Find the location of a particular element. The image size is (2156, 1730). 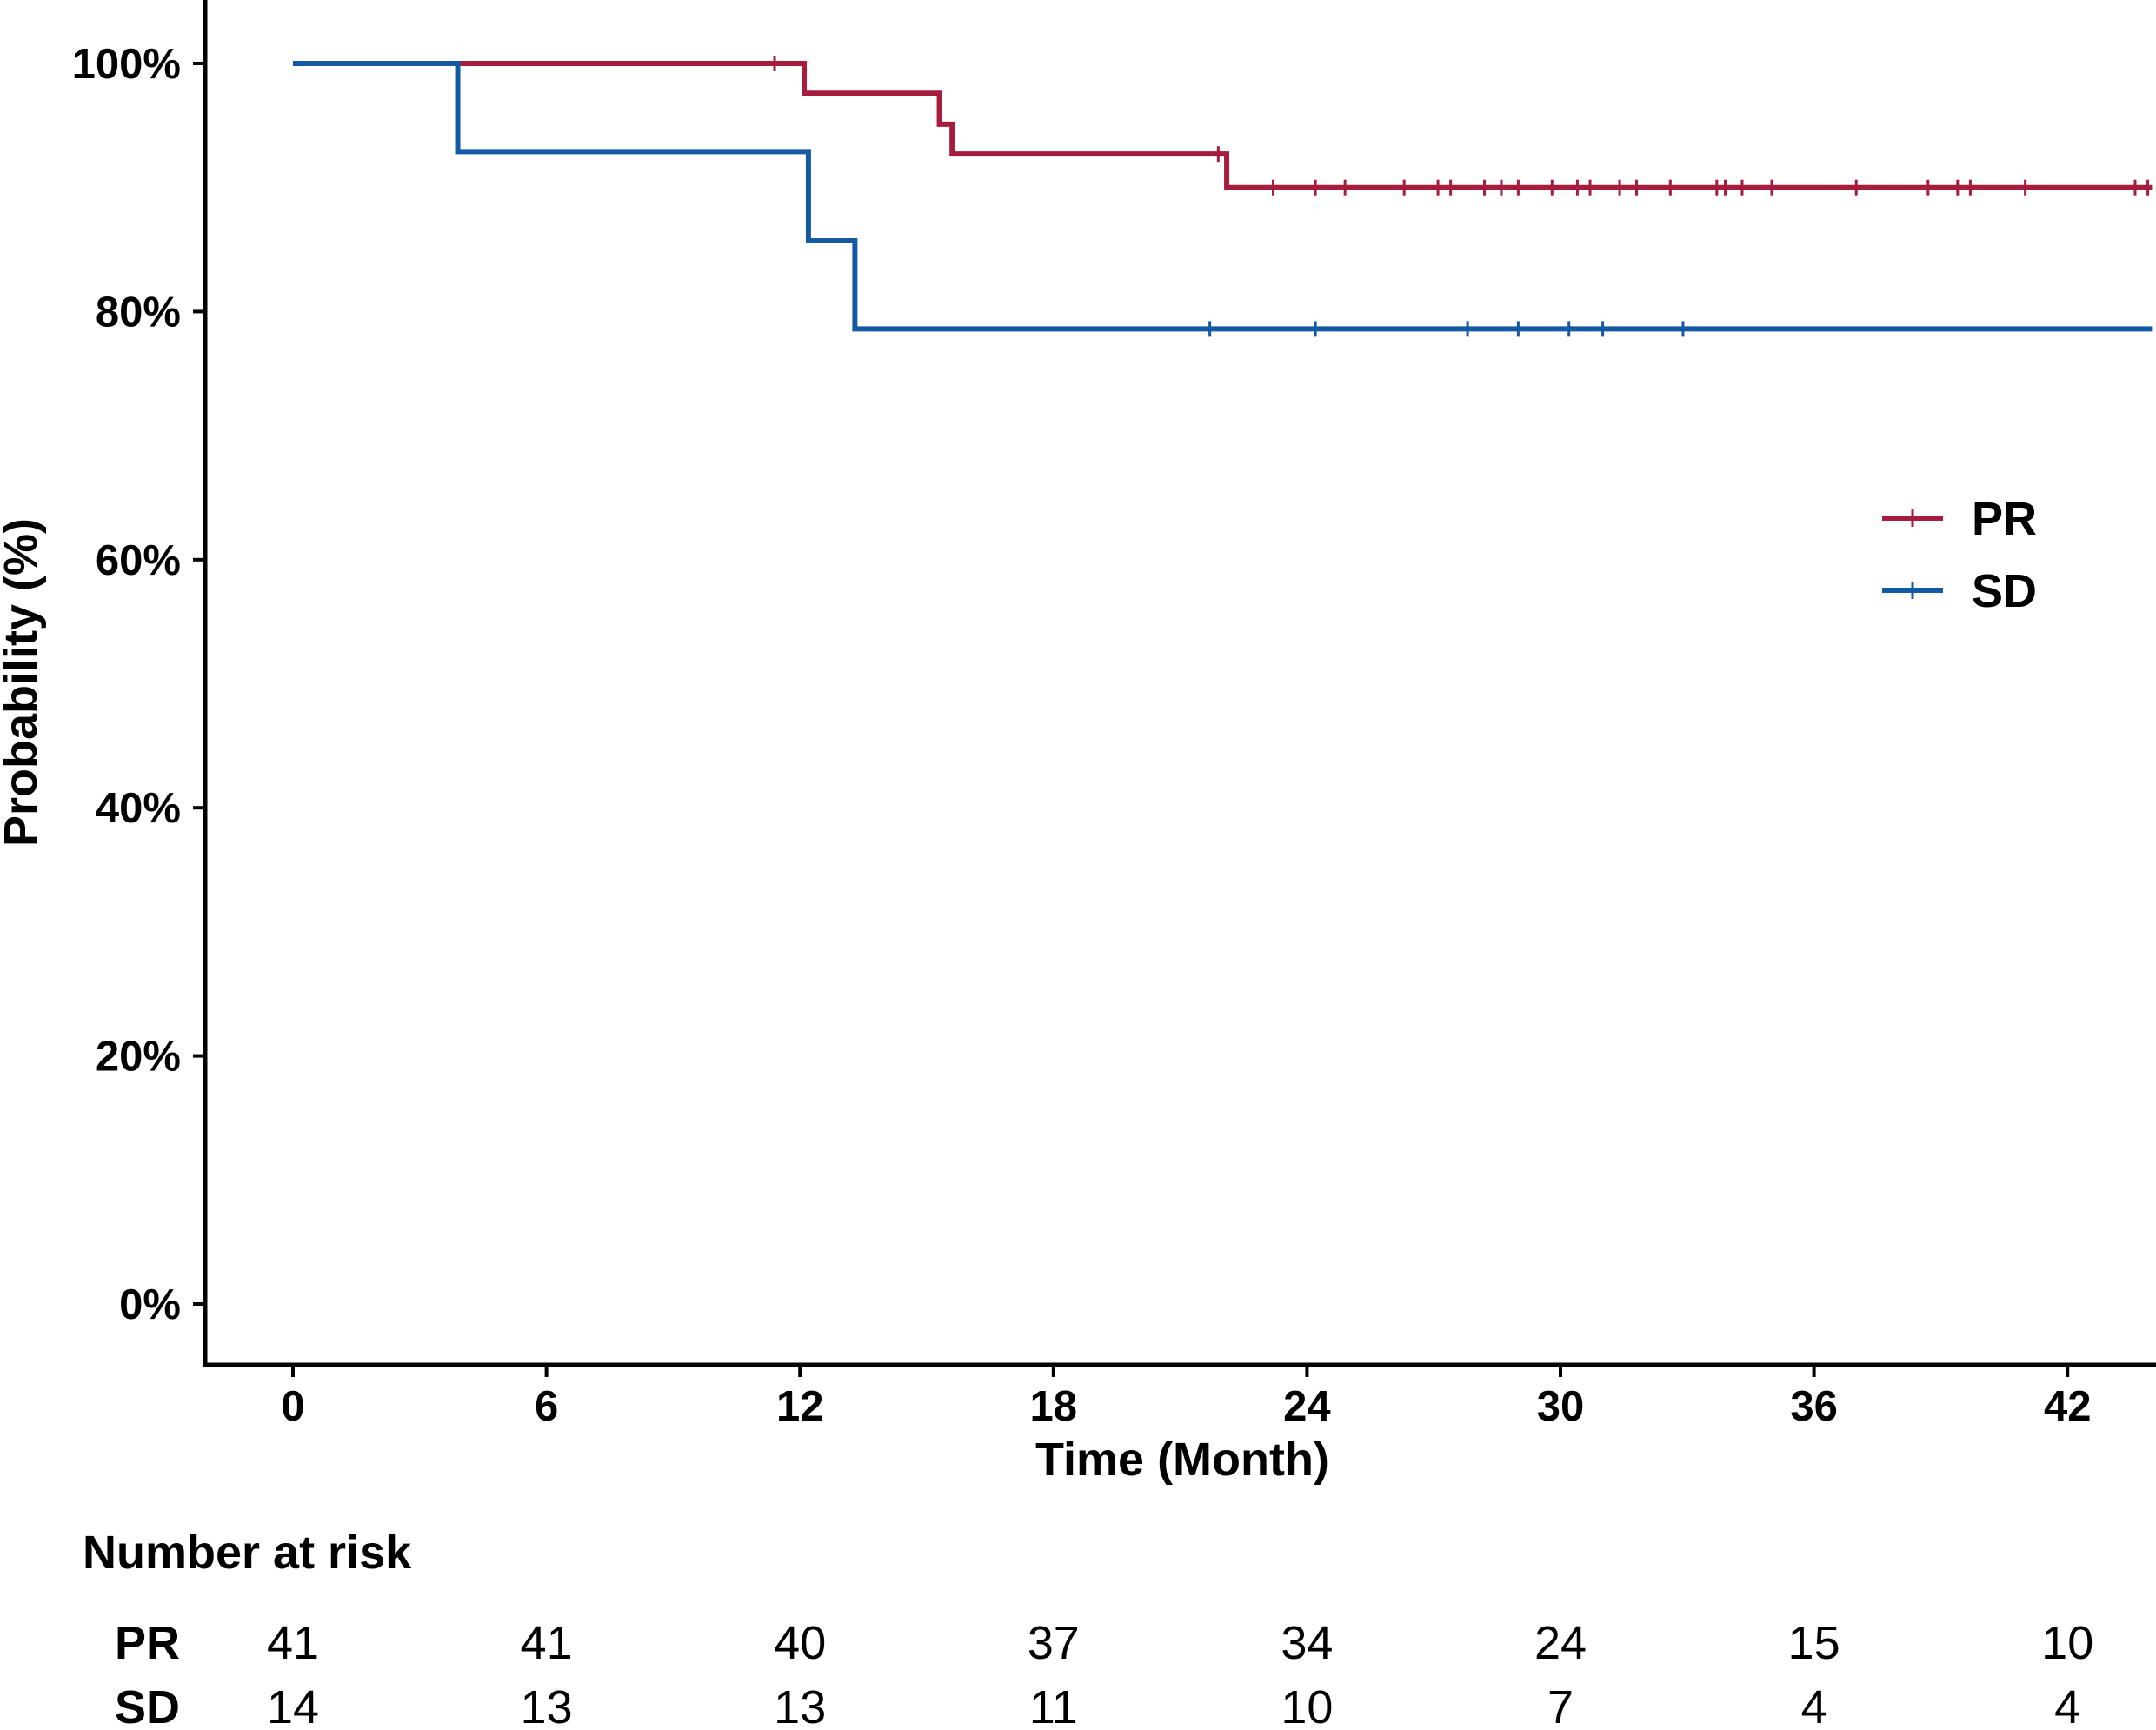

risk-sd-value-42: 4 is located at coordinates (2067, 1705).